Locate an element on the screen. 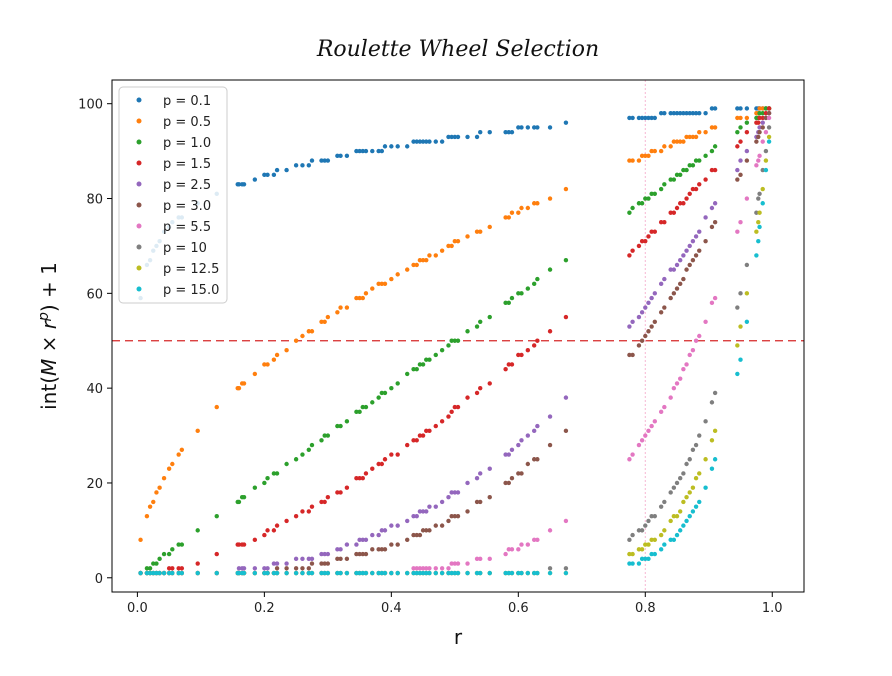 The image size is (892, 676). x-tick-label: 0.2 is located at coordinates (264, 608).